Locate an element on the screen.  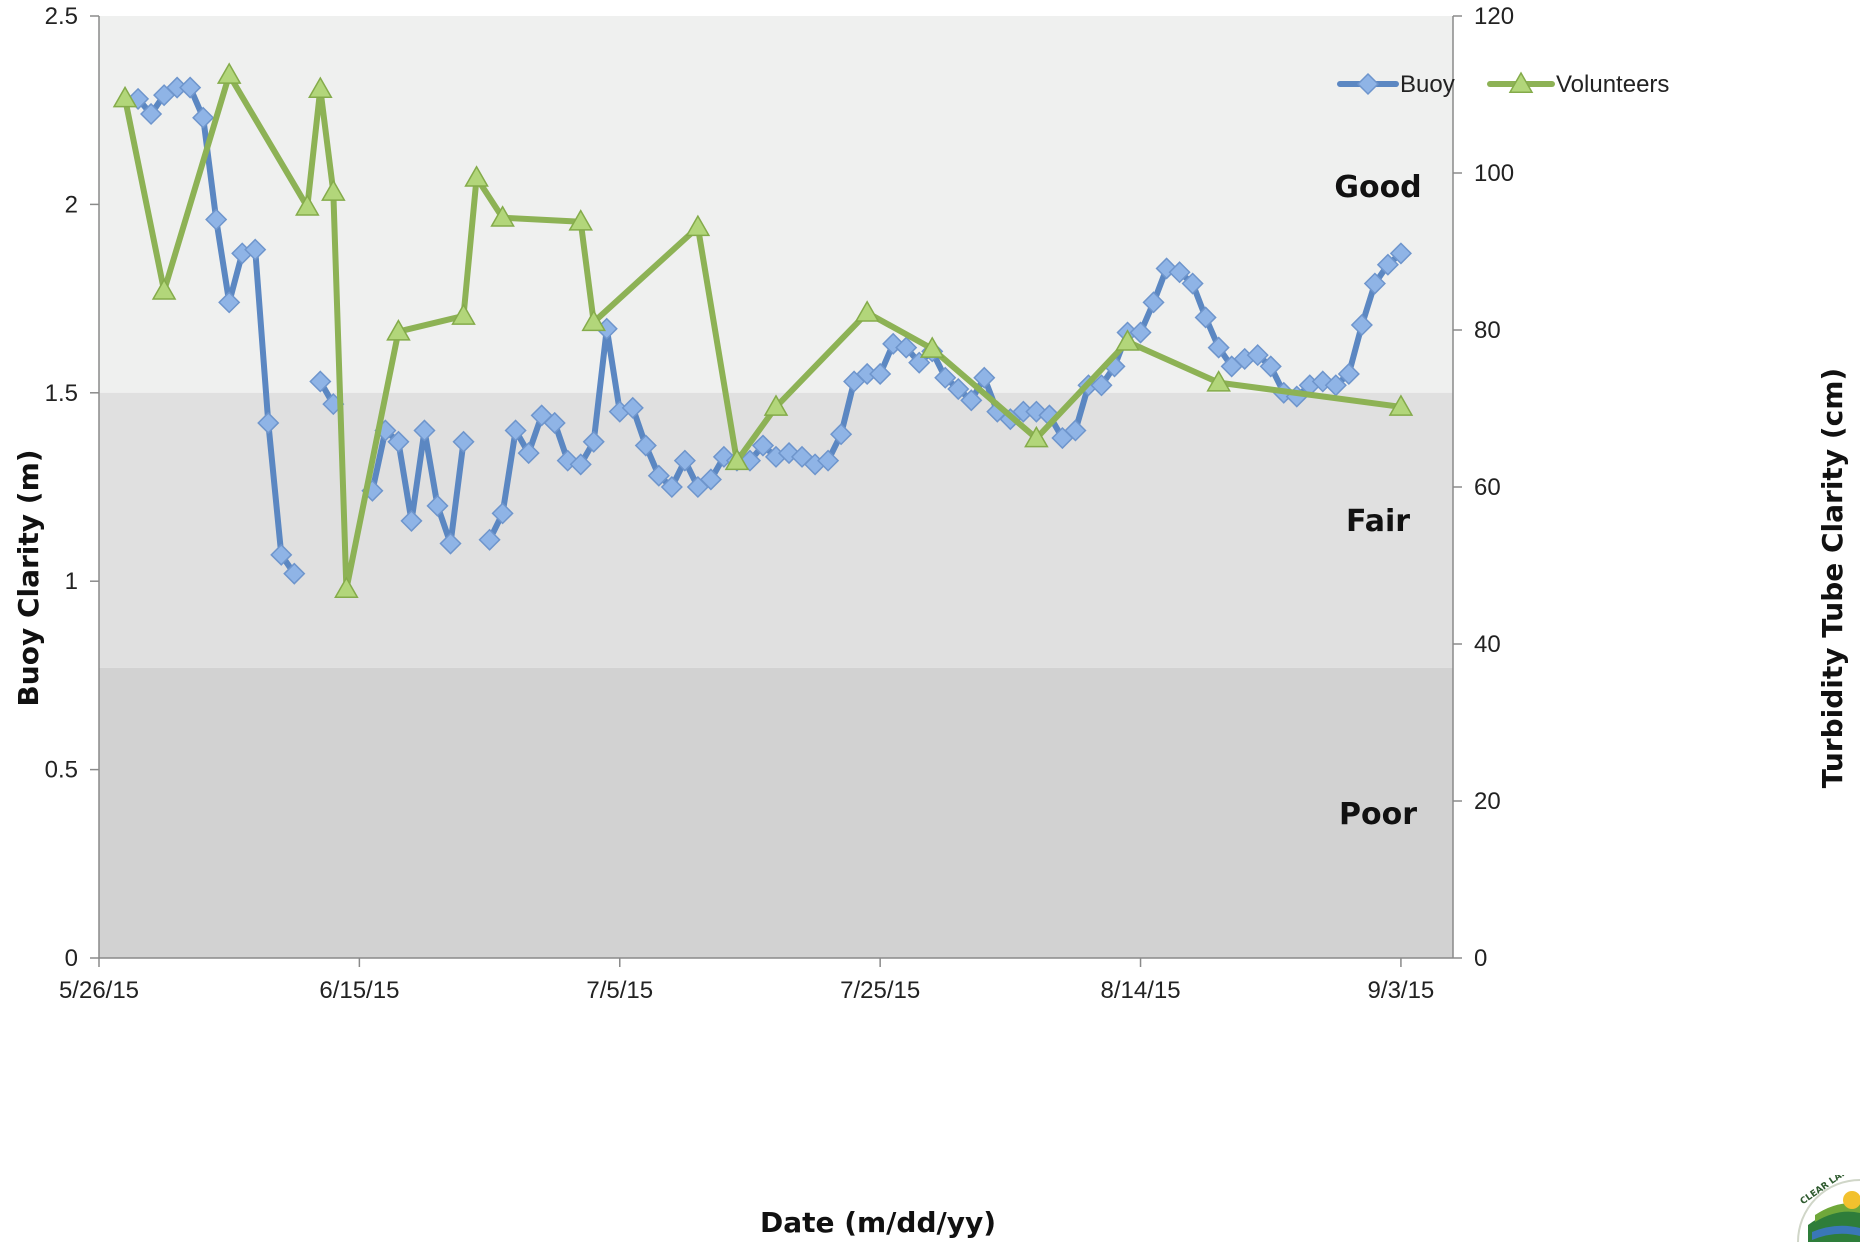
y-axis-title: Buoy Clarity (m) is located at coordinates (28, 577).